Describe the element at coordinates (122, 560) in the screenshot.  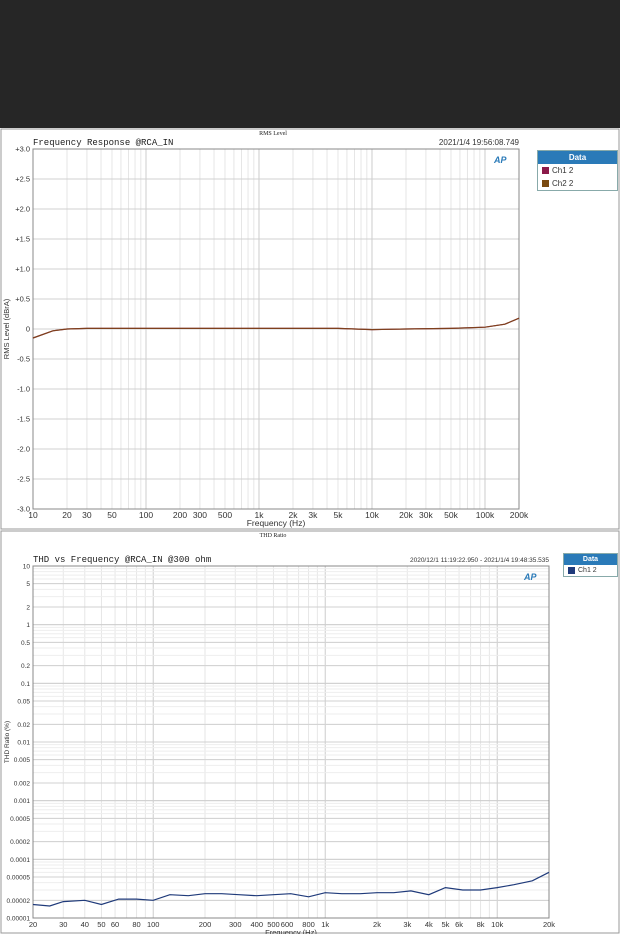
I see `chart-title: THD vs Frequency @RCA_IN @300 ohm` at that location.